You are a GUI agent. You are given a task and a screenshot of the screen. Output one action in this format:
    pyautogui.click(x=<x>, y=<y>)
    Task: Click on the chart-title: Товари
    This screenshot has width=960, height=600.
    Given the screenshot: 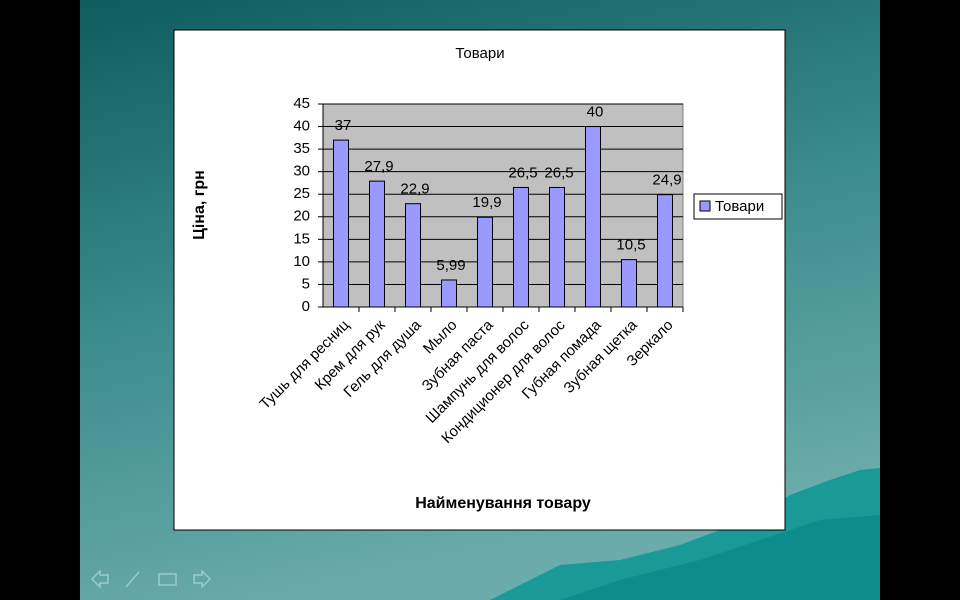 What is the action you would take?
    pyautogui.click(x=479, y=53)
    